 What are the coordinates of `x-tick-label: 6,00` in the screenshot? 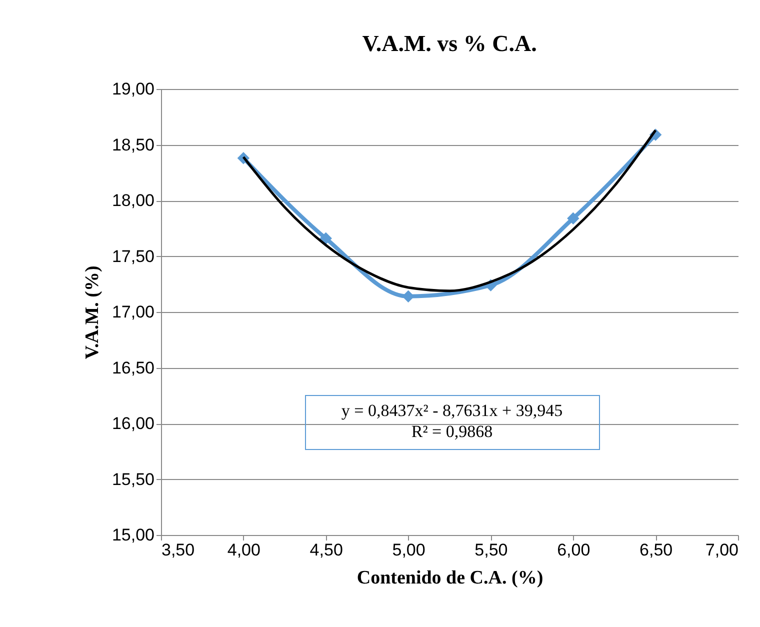 It's located at (573, 550).